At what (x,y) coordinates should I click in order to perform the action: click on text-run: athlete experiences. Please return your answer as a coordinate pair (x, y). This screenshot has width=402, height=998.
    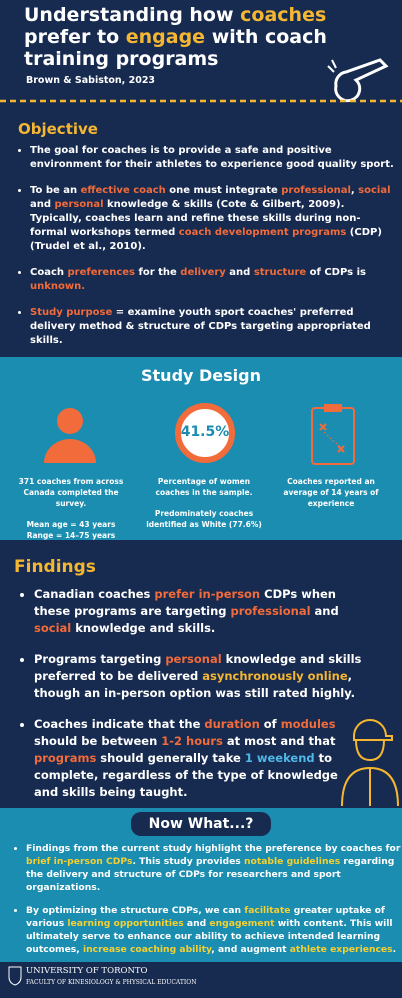
    Looking at the image, I should click on (341, 949).